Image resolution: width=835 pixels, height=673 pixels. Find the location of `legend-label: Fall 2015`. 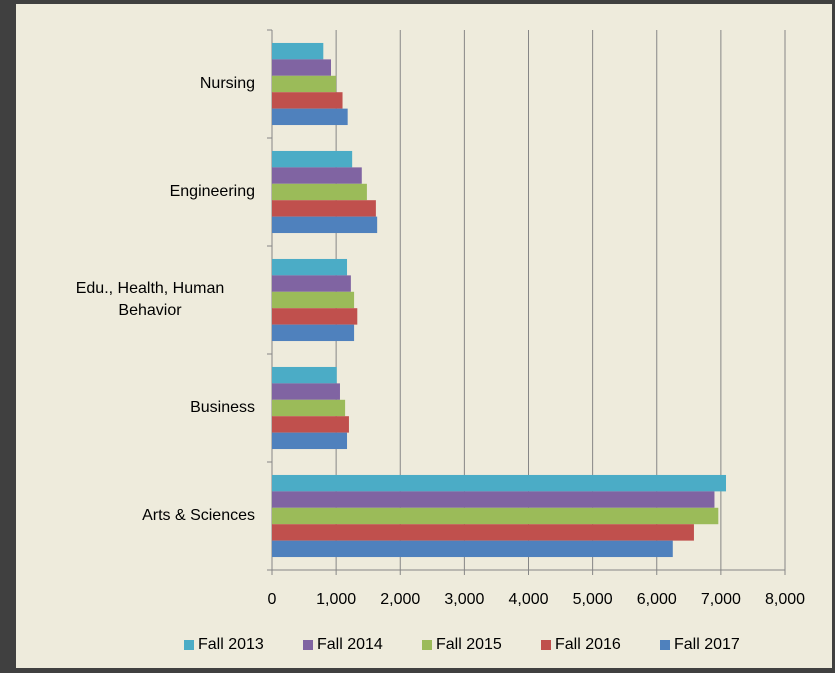

legend-label: Fall 2015 is located at coordinates (469, 644).